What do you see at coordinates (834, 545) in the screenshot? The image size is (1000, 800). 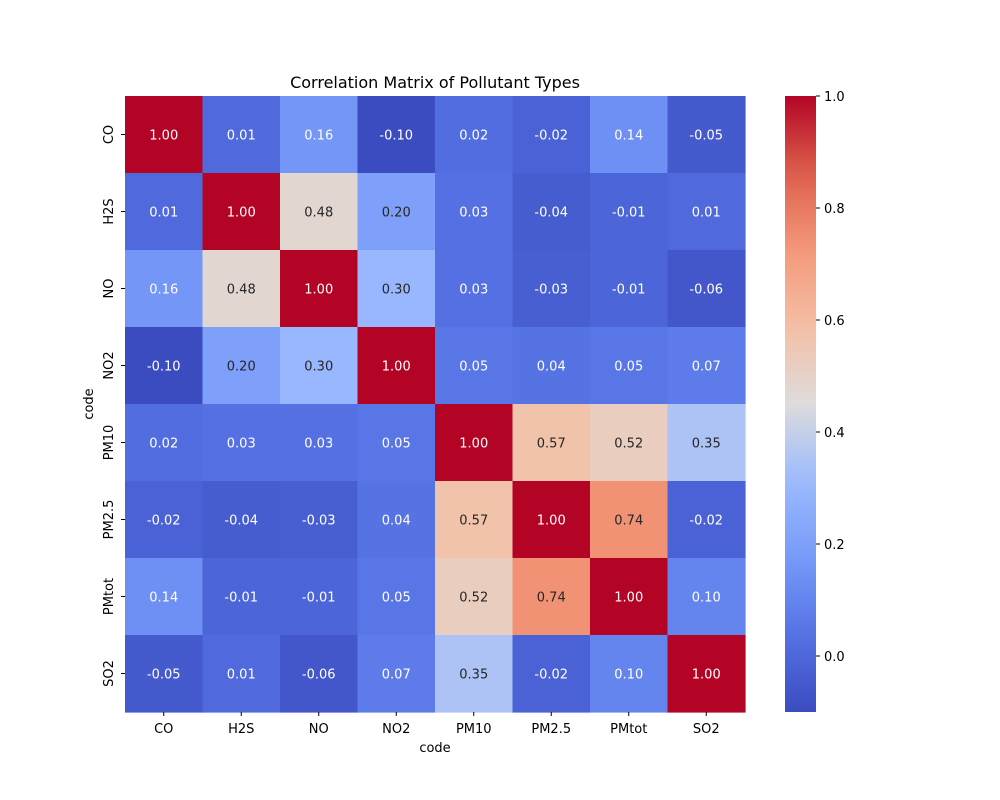 I see `colorbar-tick-label: 0.2` at bounding box center [834, 545].